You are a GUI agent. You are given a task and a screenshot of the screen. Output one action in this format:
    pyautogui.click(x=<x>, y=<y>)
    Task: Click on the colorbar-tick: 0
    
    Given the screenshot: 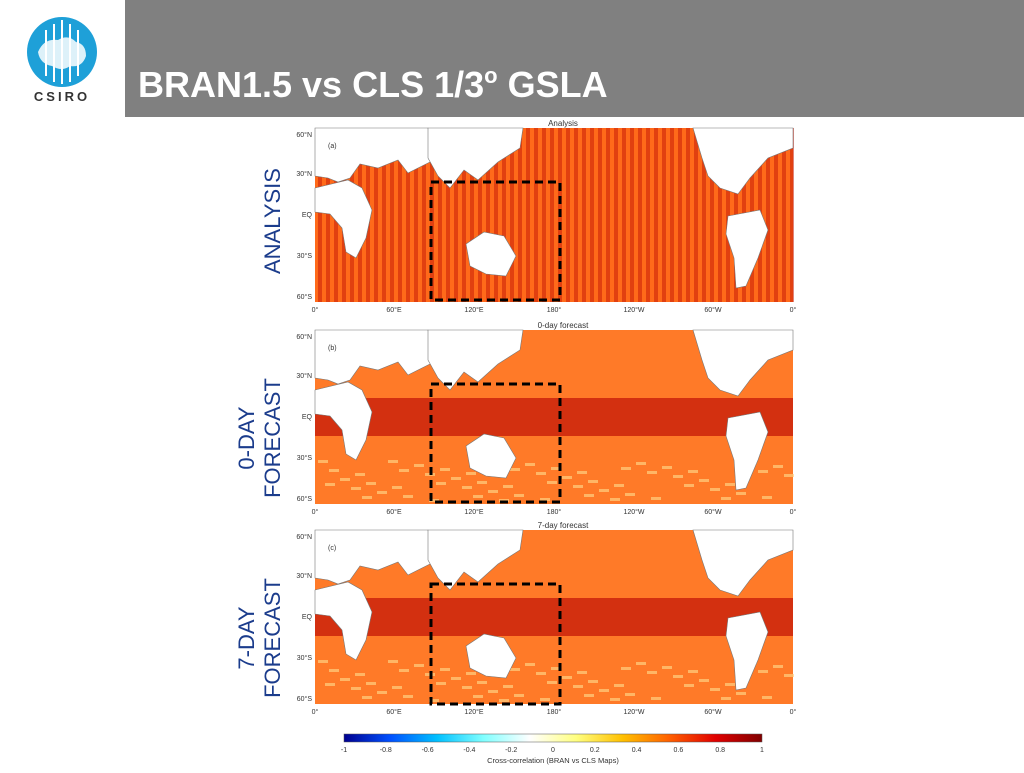 What is the action you would take?
    pyautogui.click(x=553, y=750)
    